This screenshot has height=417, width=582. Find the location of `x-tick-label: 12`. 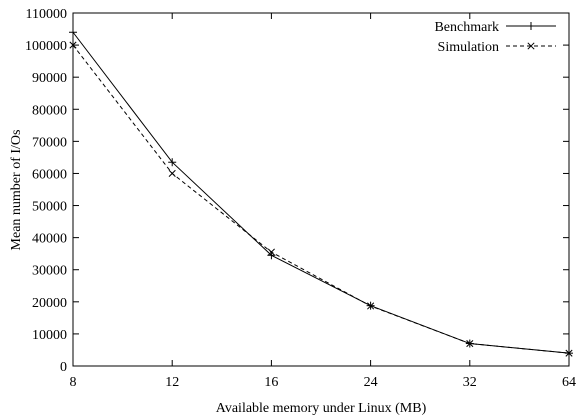

x-tick-label: 12 is located at coordinates (172, 382).